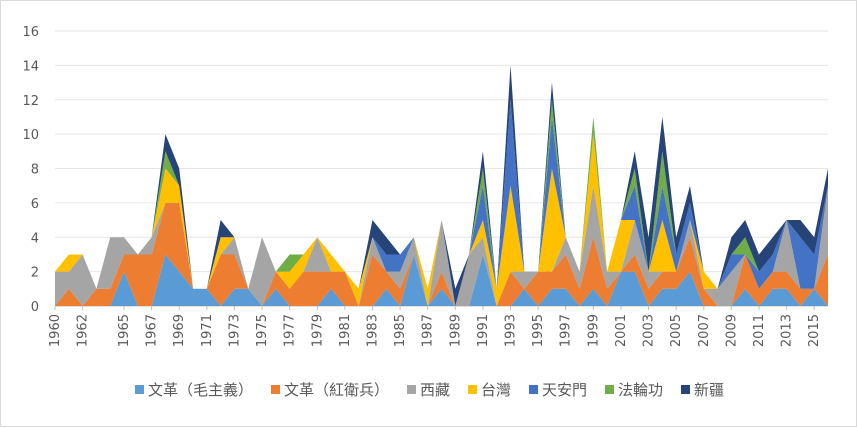 Image resolution: width=857 pixels, height=428 pixels. Describe the element at coordinates (621, 330) in the screenshot. I see `x-tick-label: 2001` at that location.